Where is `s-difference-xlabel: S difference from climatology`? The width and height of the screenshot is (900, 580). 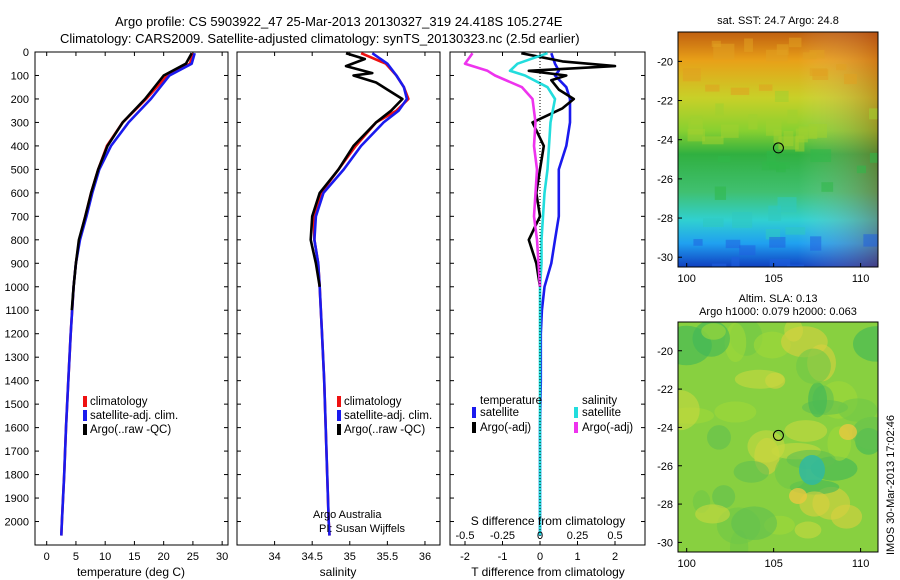
s-difference-xlabel: S difference from climatology is located at coordinates (548, 521).